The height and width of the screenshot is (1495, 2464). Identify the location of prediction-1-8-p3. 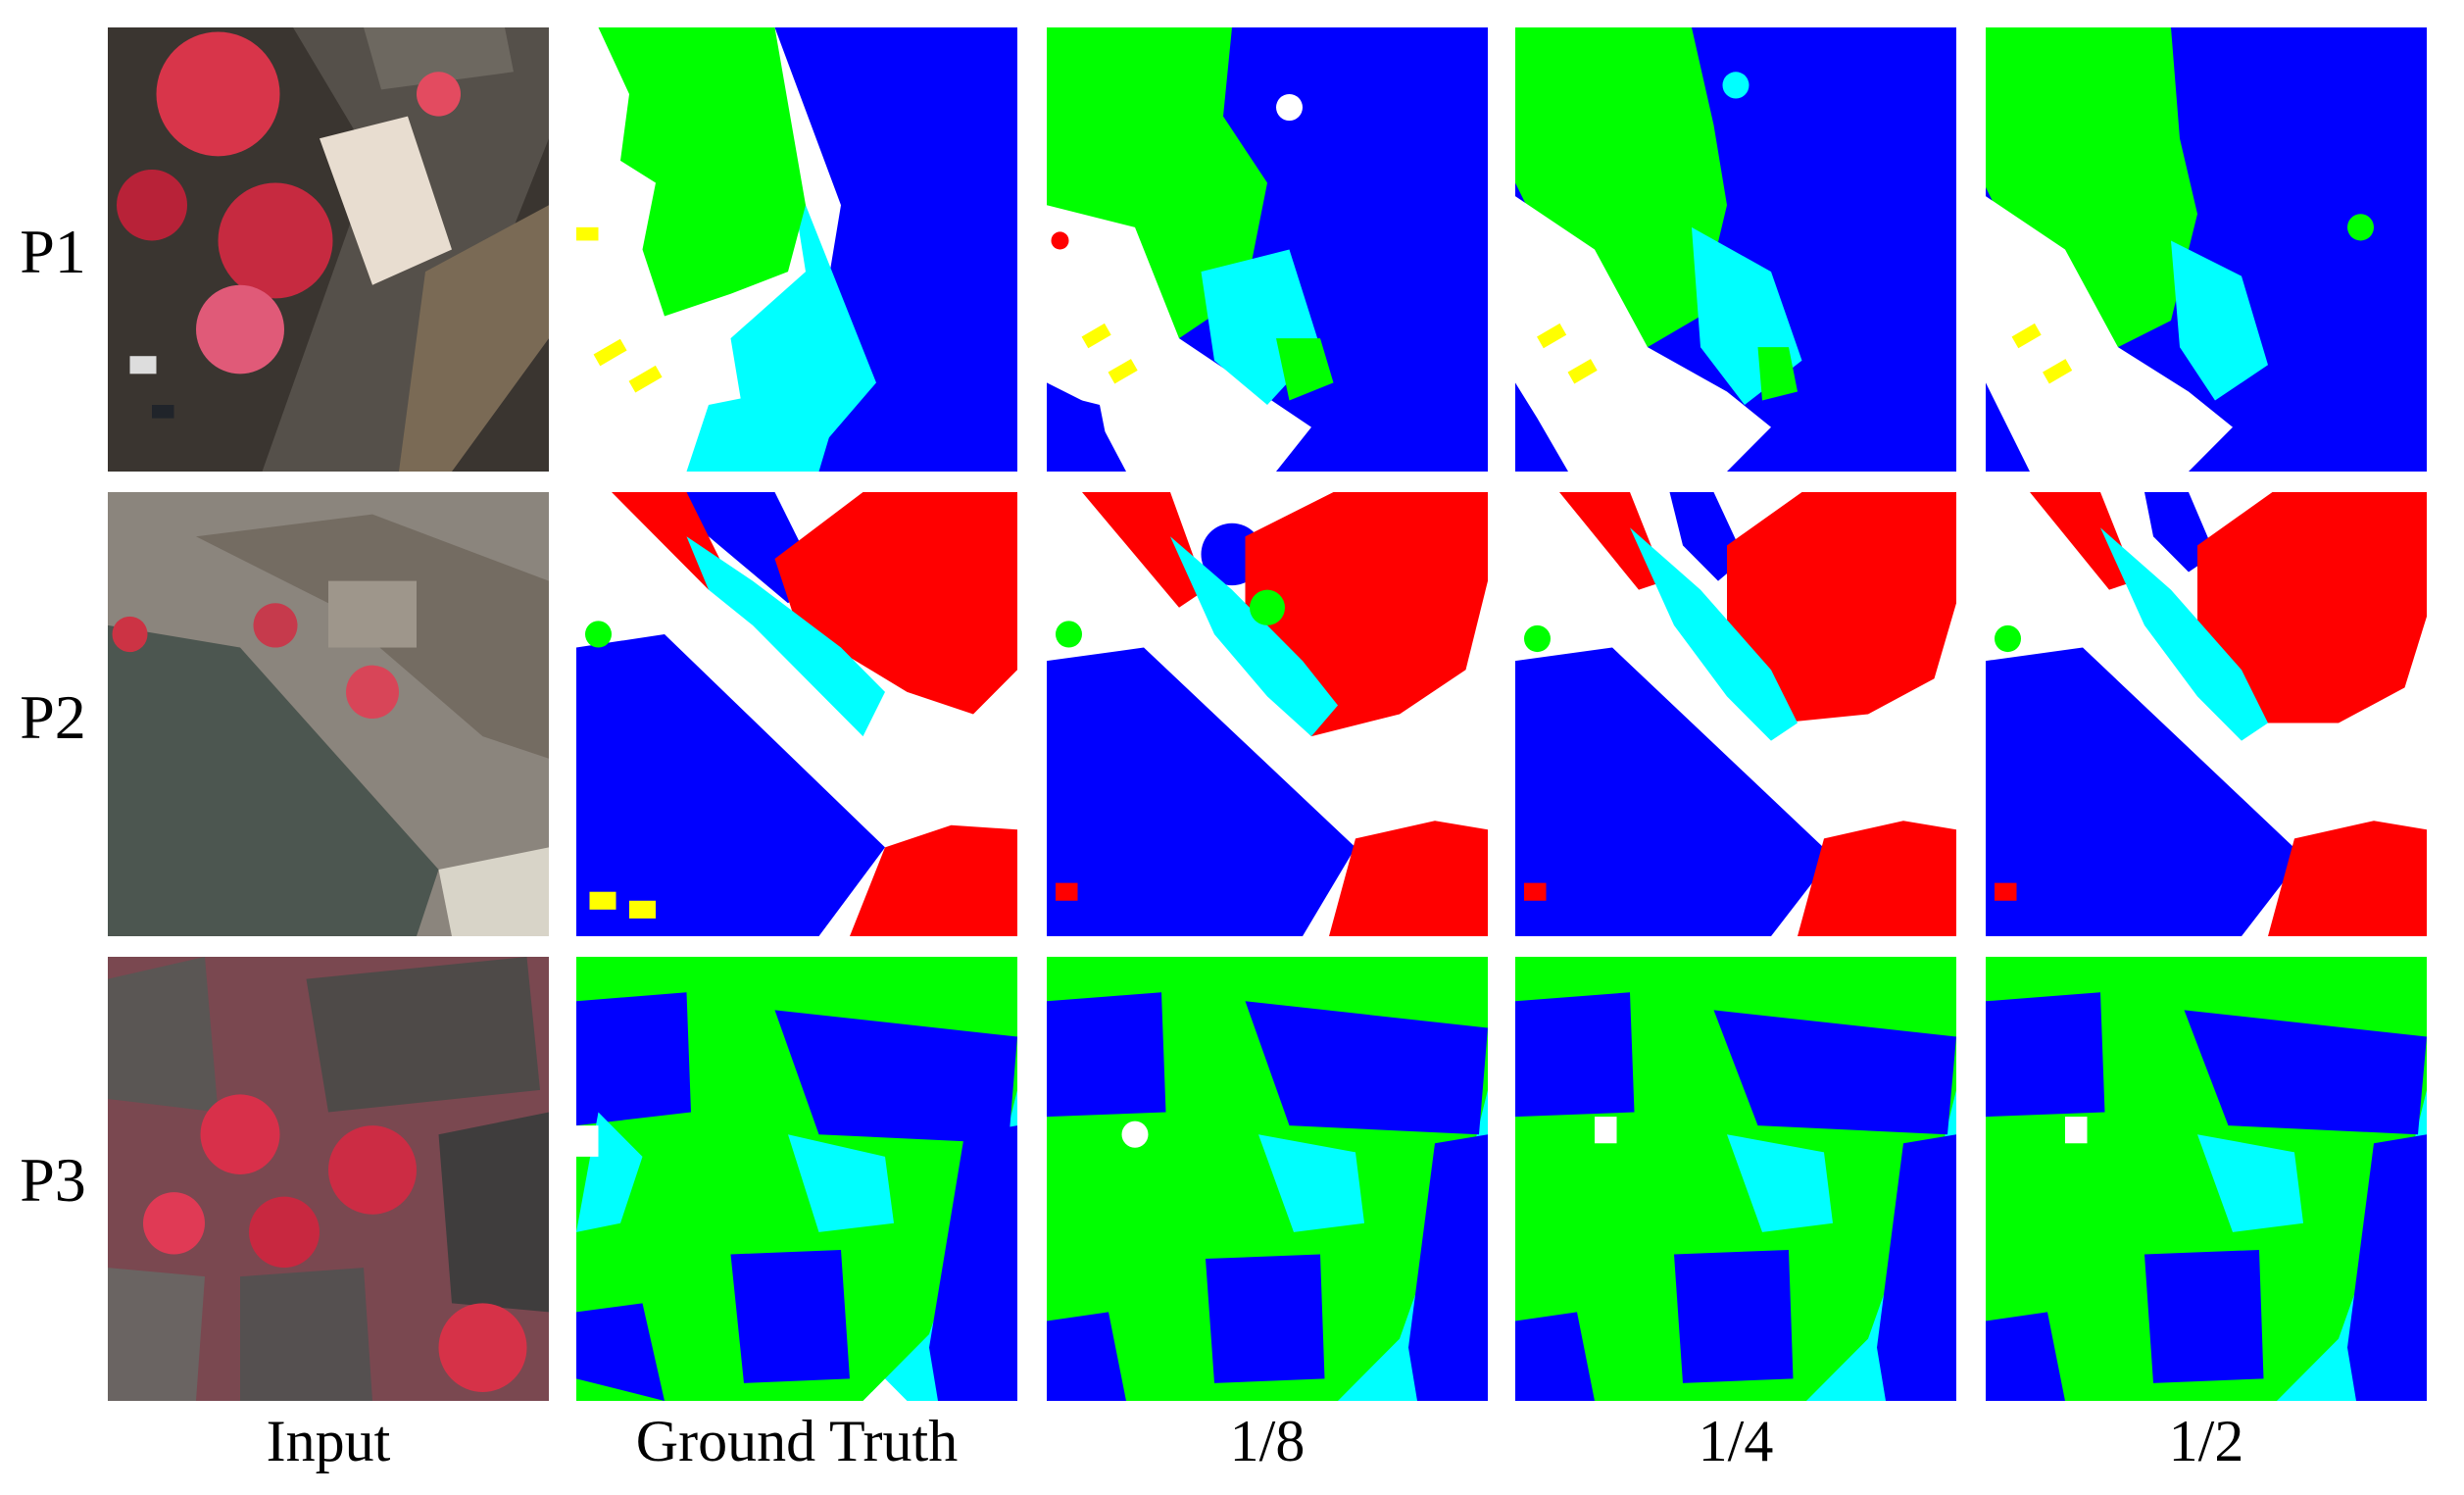
(1268, 1179).